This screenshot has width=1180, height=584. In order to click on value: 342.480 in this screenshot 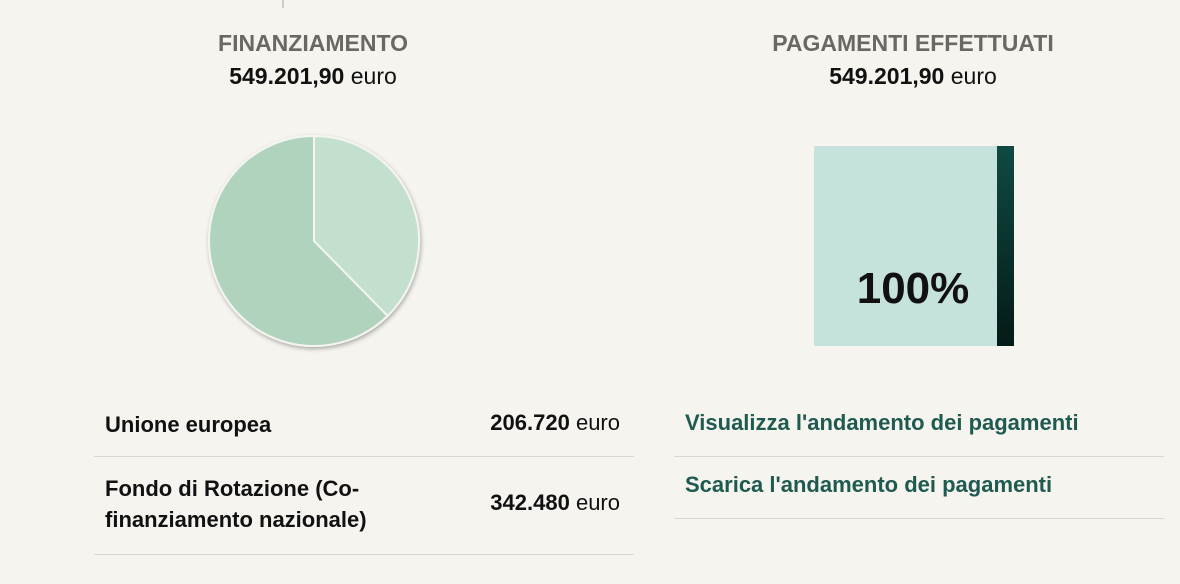, I will do `click(530, 502)`.